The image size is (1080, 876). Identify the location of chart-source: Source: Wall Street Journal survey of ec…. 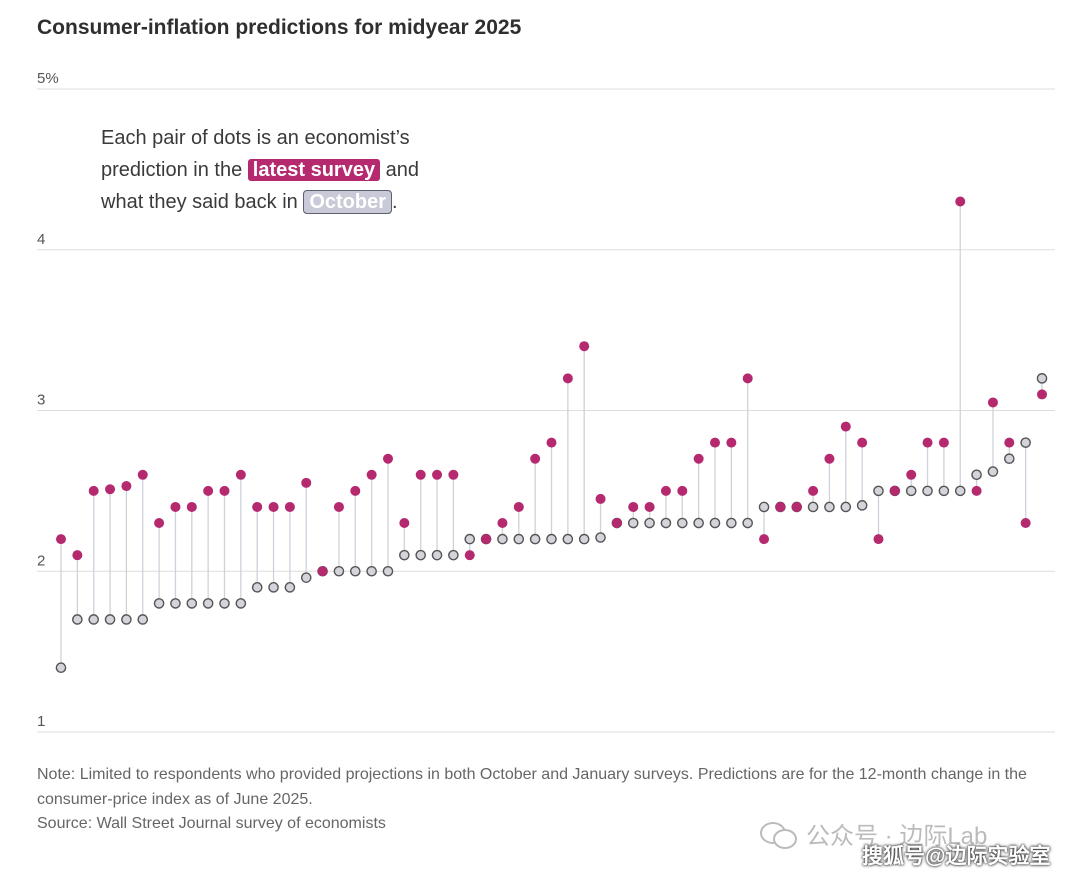
(211, 823).